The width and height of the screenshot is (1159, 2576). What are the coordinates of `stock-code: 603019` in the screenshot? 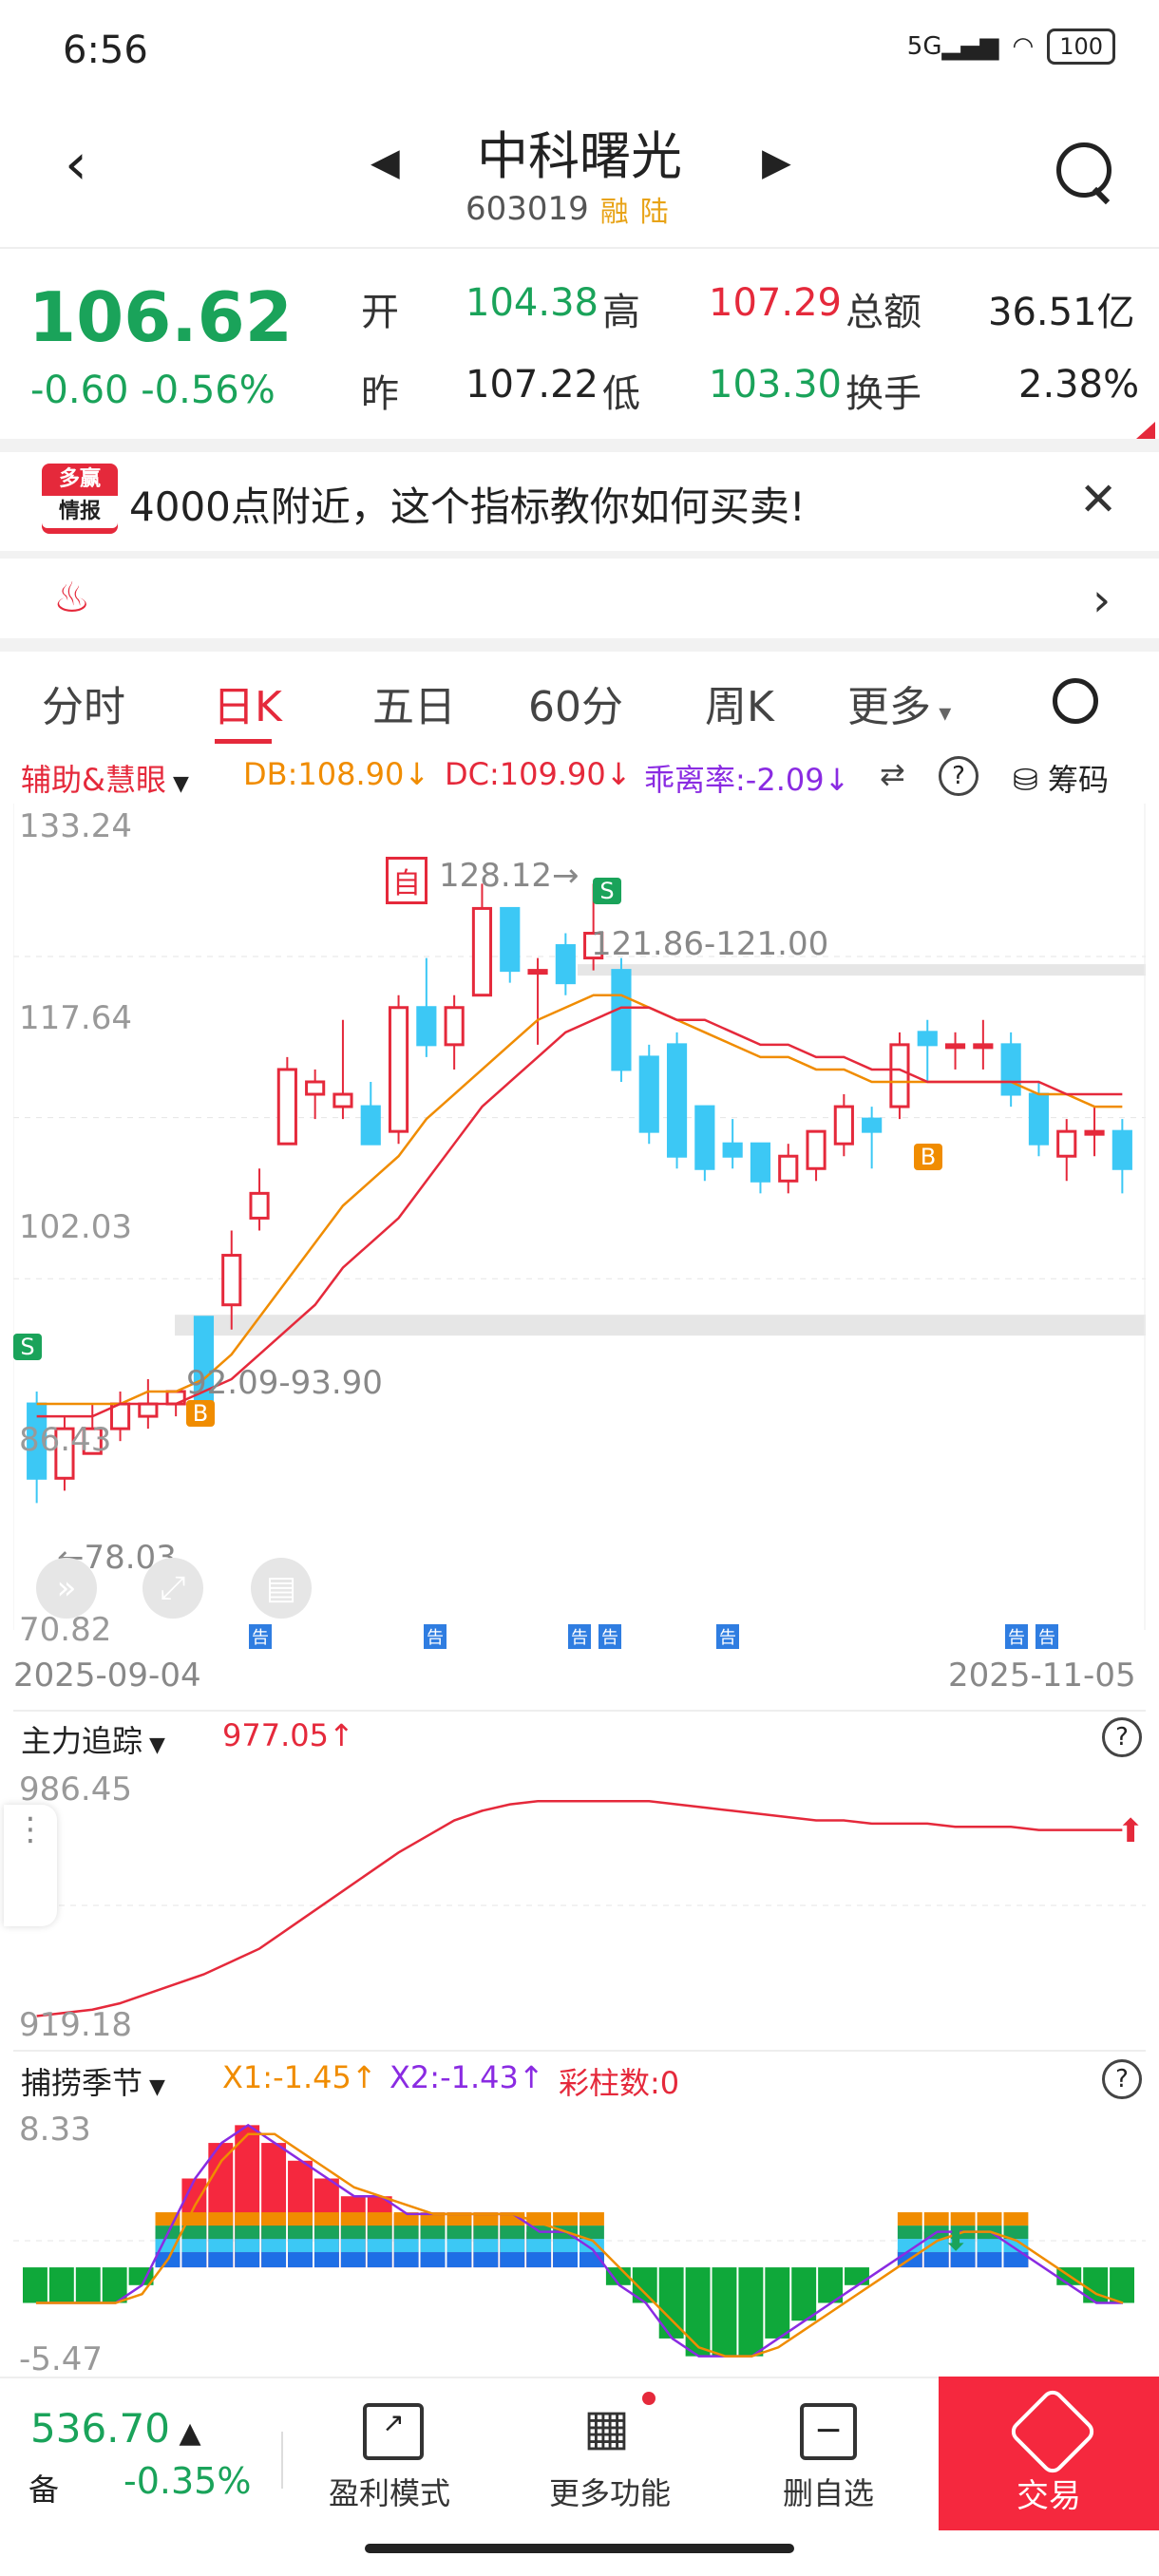 It's located at (527, 209).